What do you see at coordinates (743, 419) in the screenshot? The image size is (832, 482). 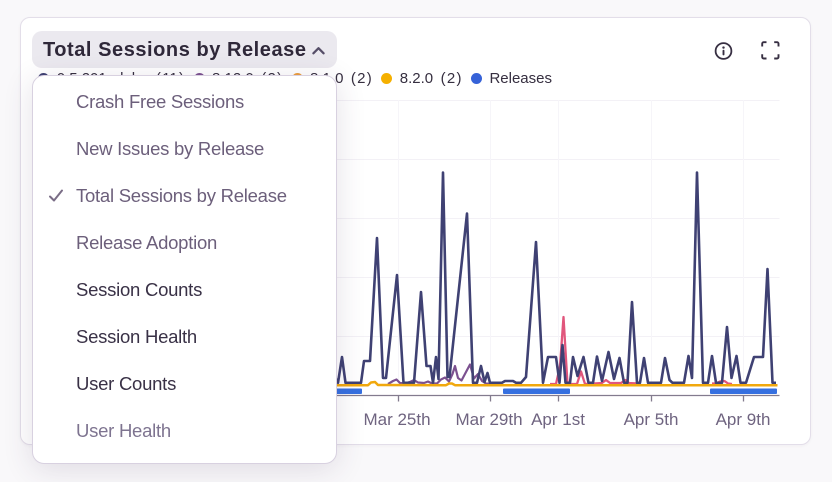 I see `svg-text: Apr 9th` at bounding box center [743, 419].